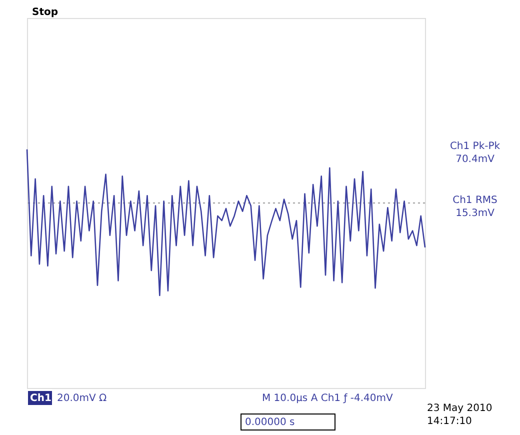  What do you see at coordinates (475, 213) in the screenshot?
I see `text: 15.3mV` at bounding box center [475, 213].